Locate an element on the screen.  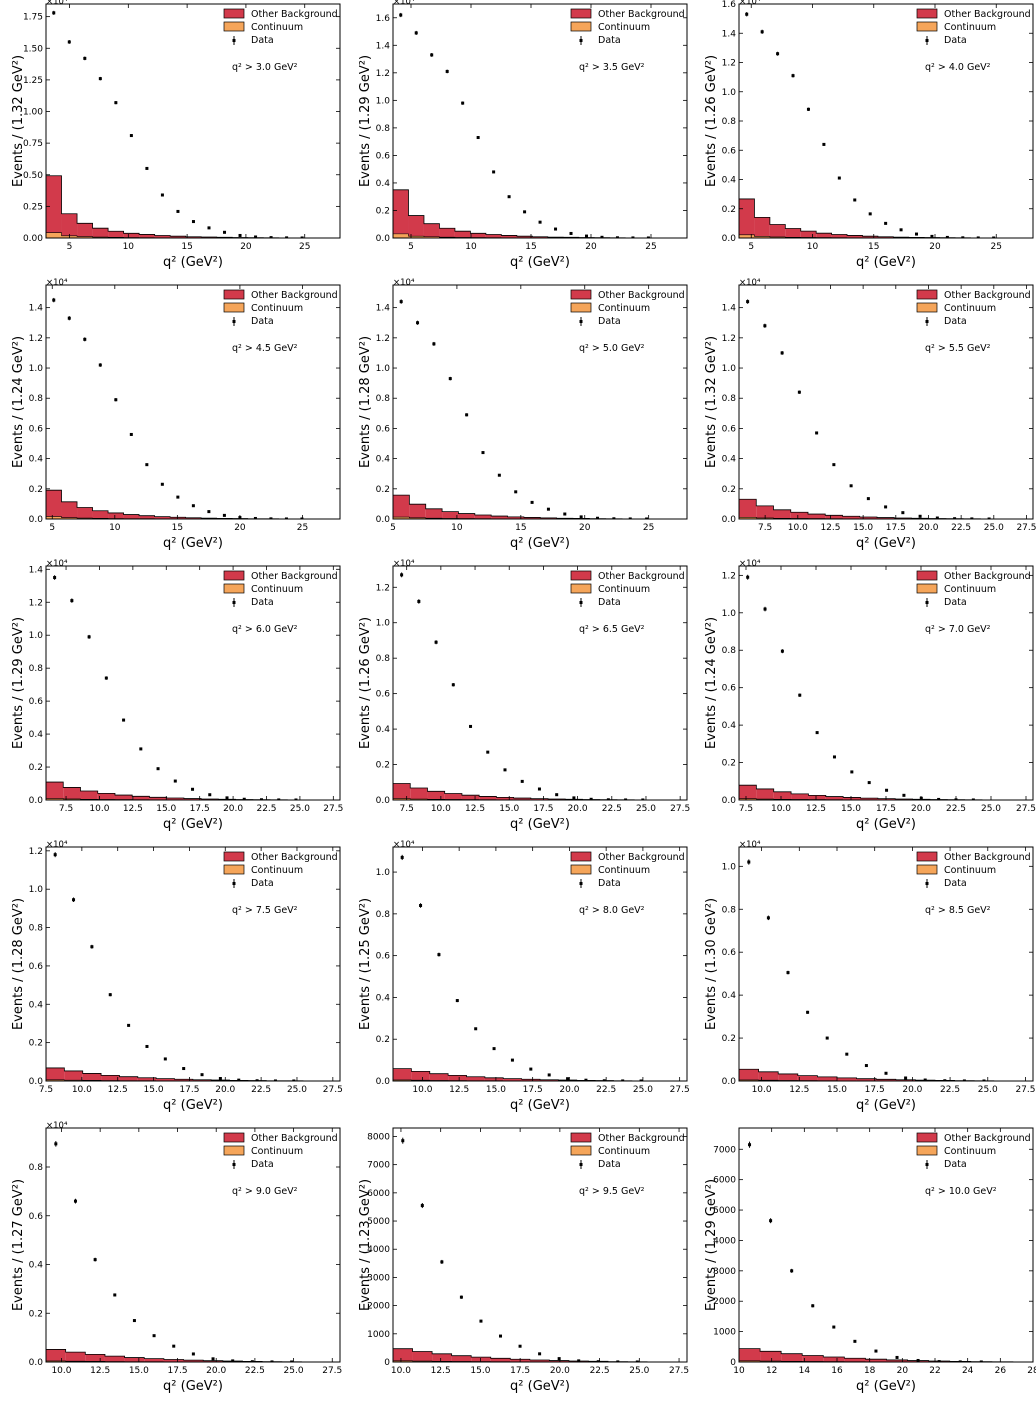
x-tick-label: 12.5 is located at coordinates (799, 1090).